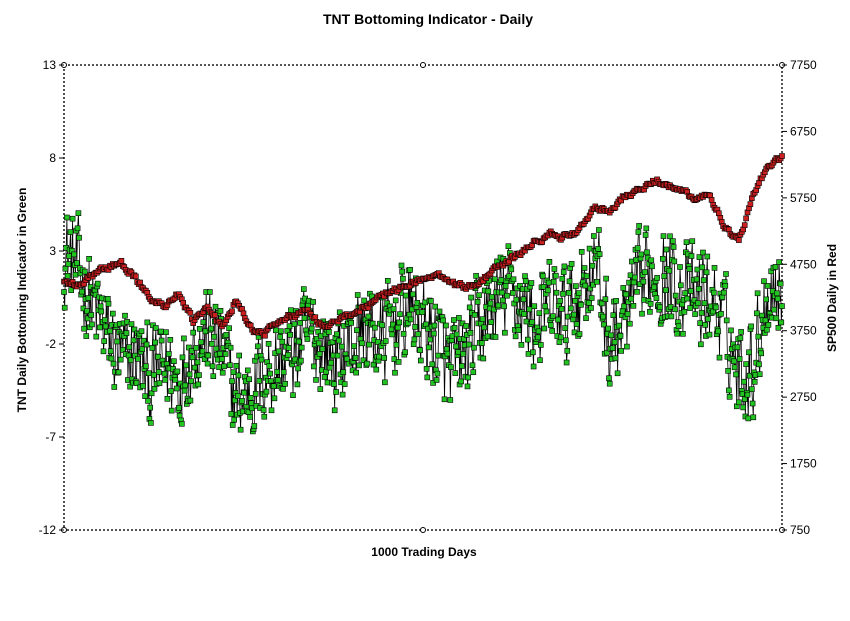 This screenshot has height=621, width=850. I want to click on y-axis-label-right: SP500 Daily in Red, so click(832, 298).